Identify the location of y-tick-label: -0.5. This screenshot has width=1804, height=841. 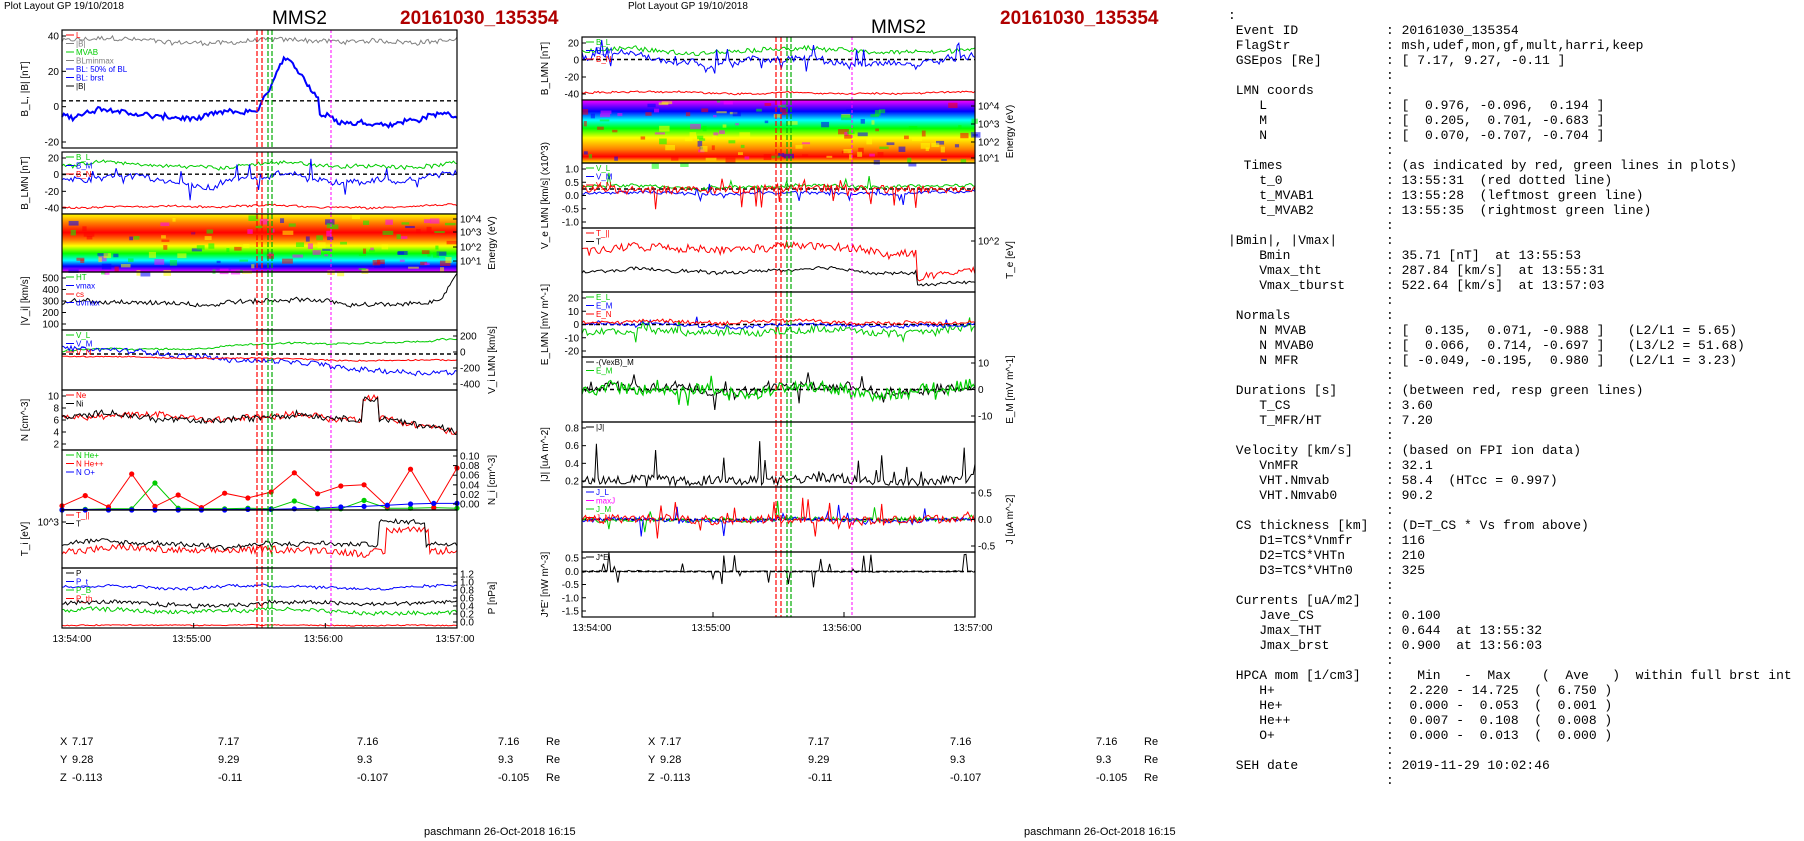
(987, 547).